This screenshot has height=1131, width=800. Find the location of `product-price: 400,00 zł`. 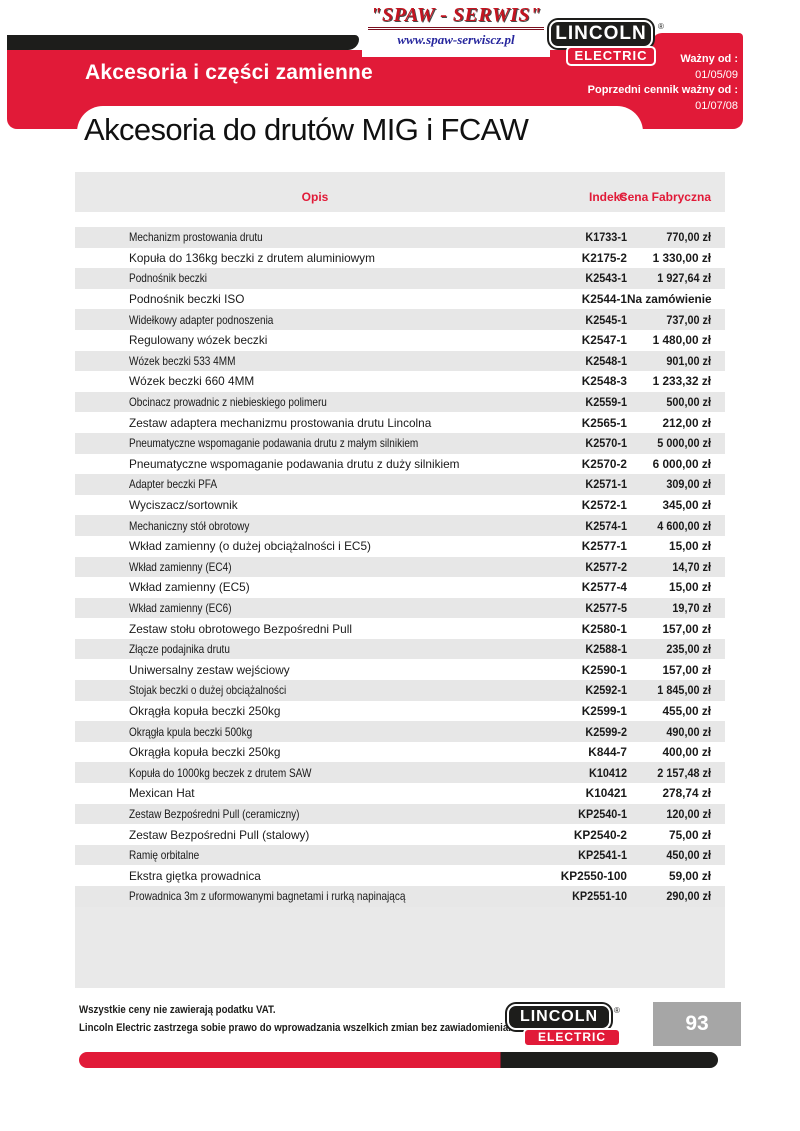

product-price: 400,00 zł is located at coordinates (686, 752).